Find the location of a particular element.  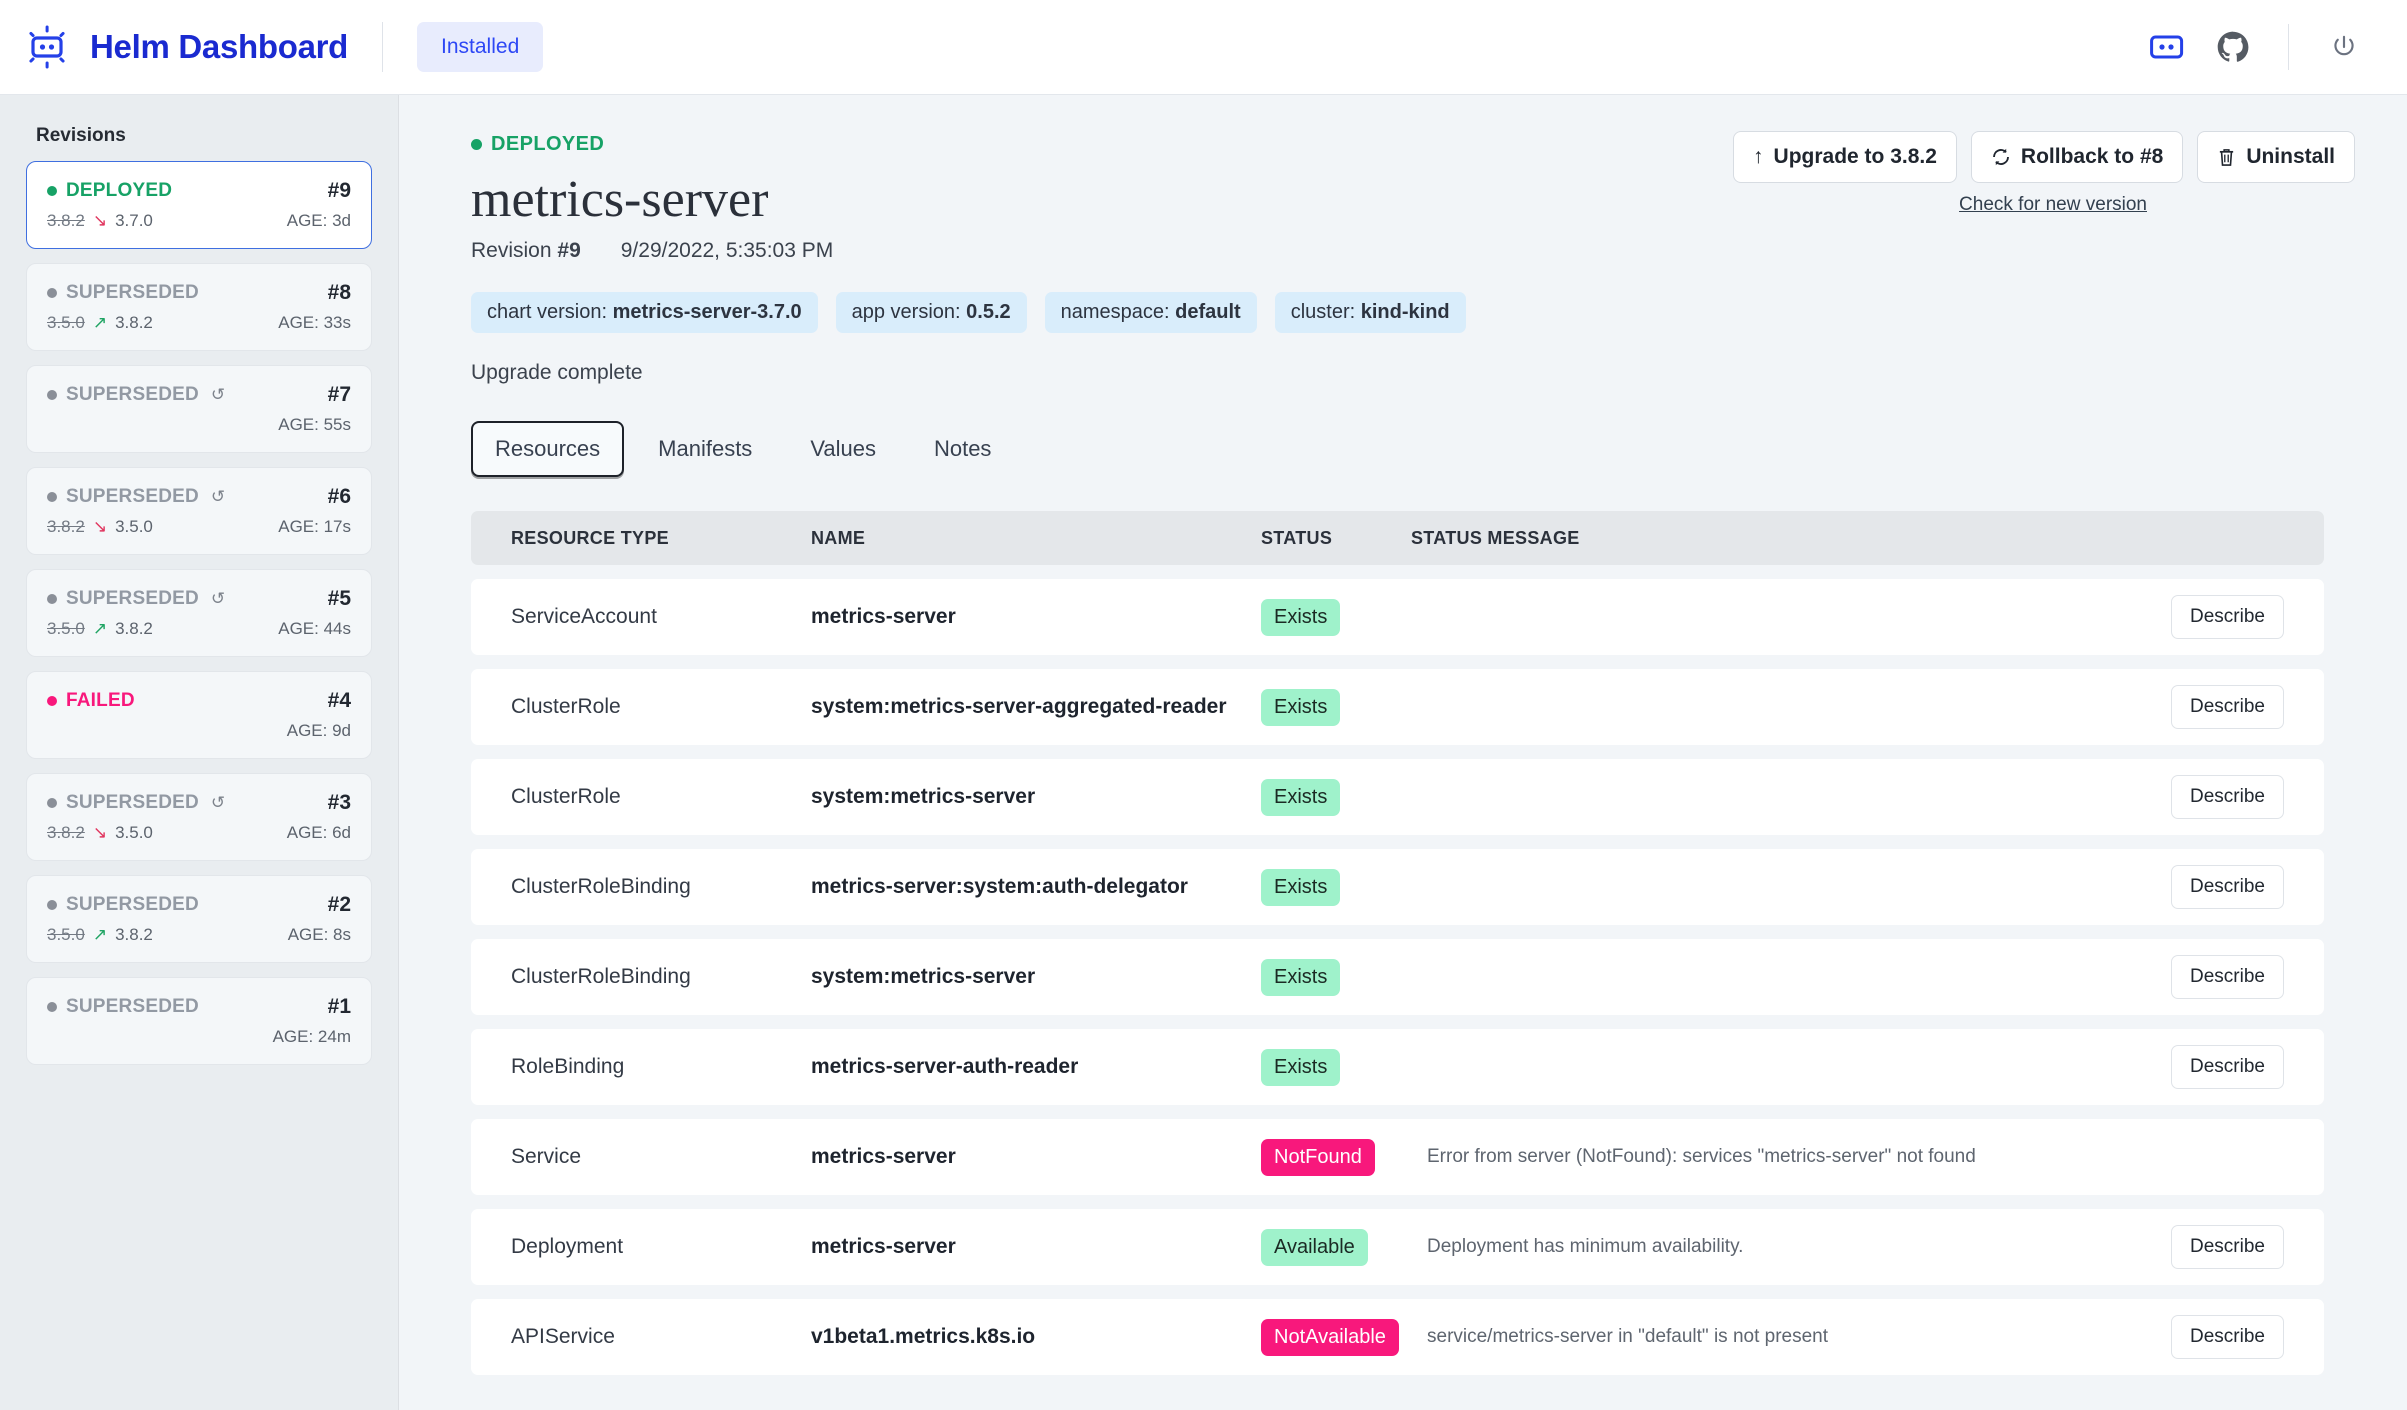

helm-box-icon is located at coordinates (2167, 47).